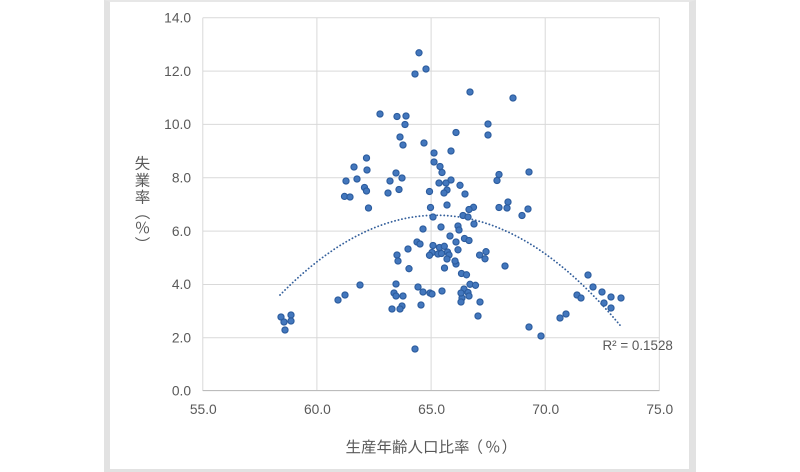 The image size is (800, 472). What do you see at coordinates (182, 231) in the screenshot?
I see `svg-text: 6.0` at bounding box center [182, 231].